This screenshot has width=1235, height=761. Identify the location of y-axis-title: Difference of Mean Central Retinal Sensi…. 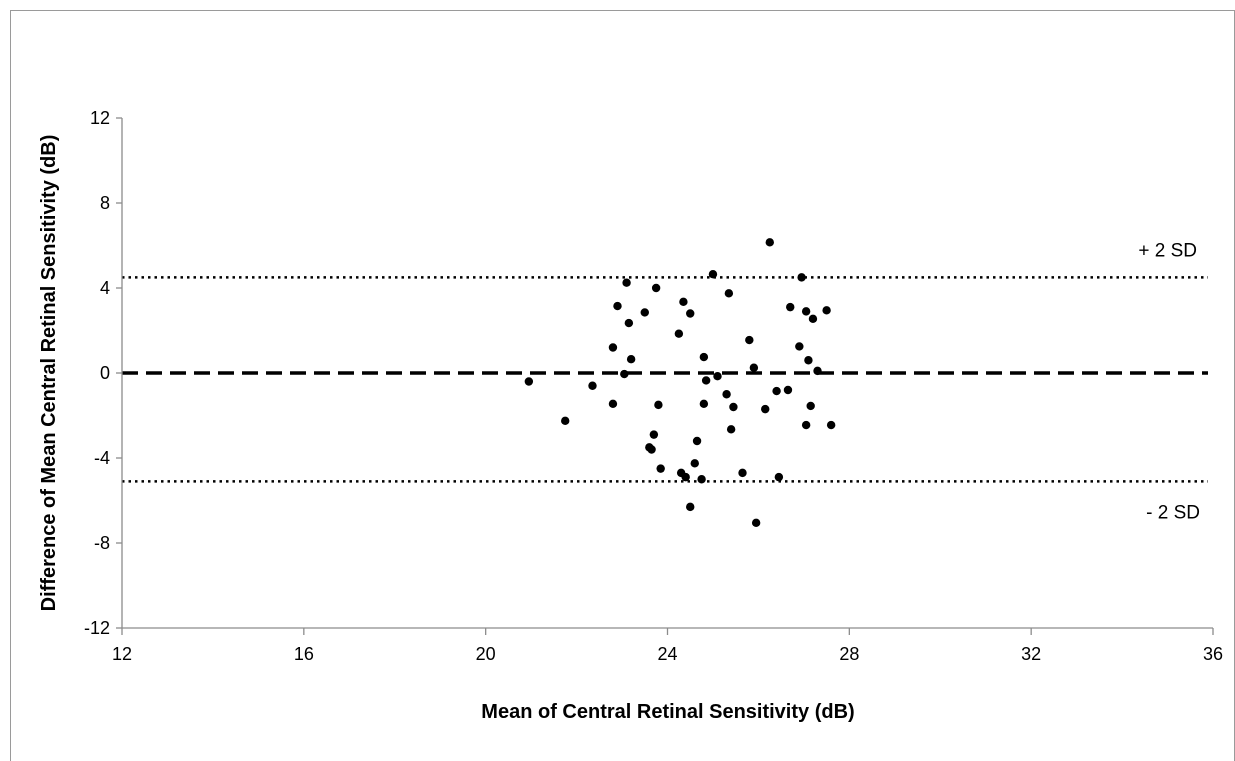
(49, 373).